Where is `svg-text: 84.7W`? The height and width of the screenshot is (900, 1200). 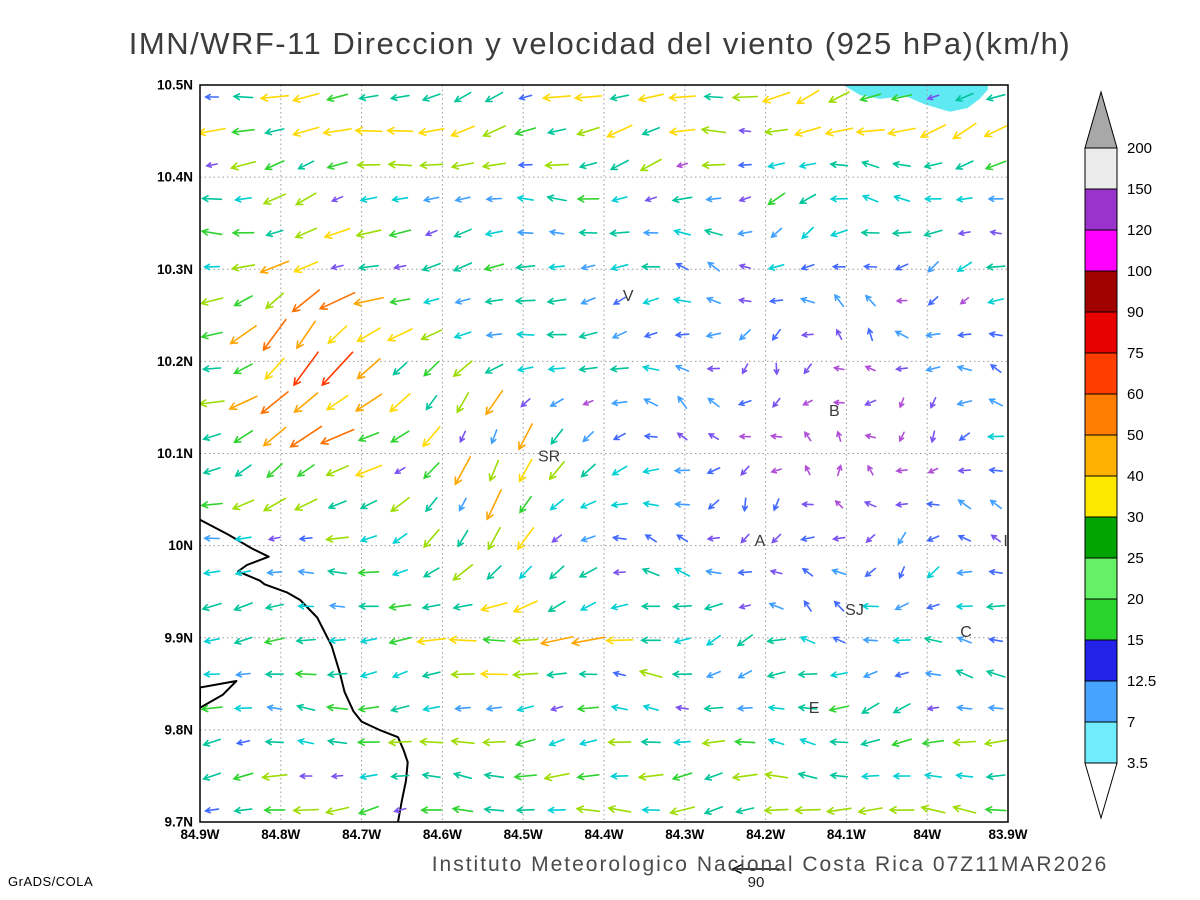 svg-text: 84.7W is located at coordinates (361, 834).